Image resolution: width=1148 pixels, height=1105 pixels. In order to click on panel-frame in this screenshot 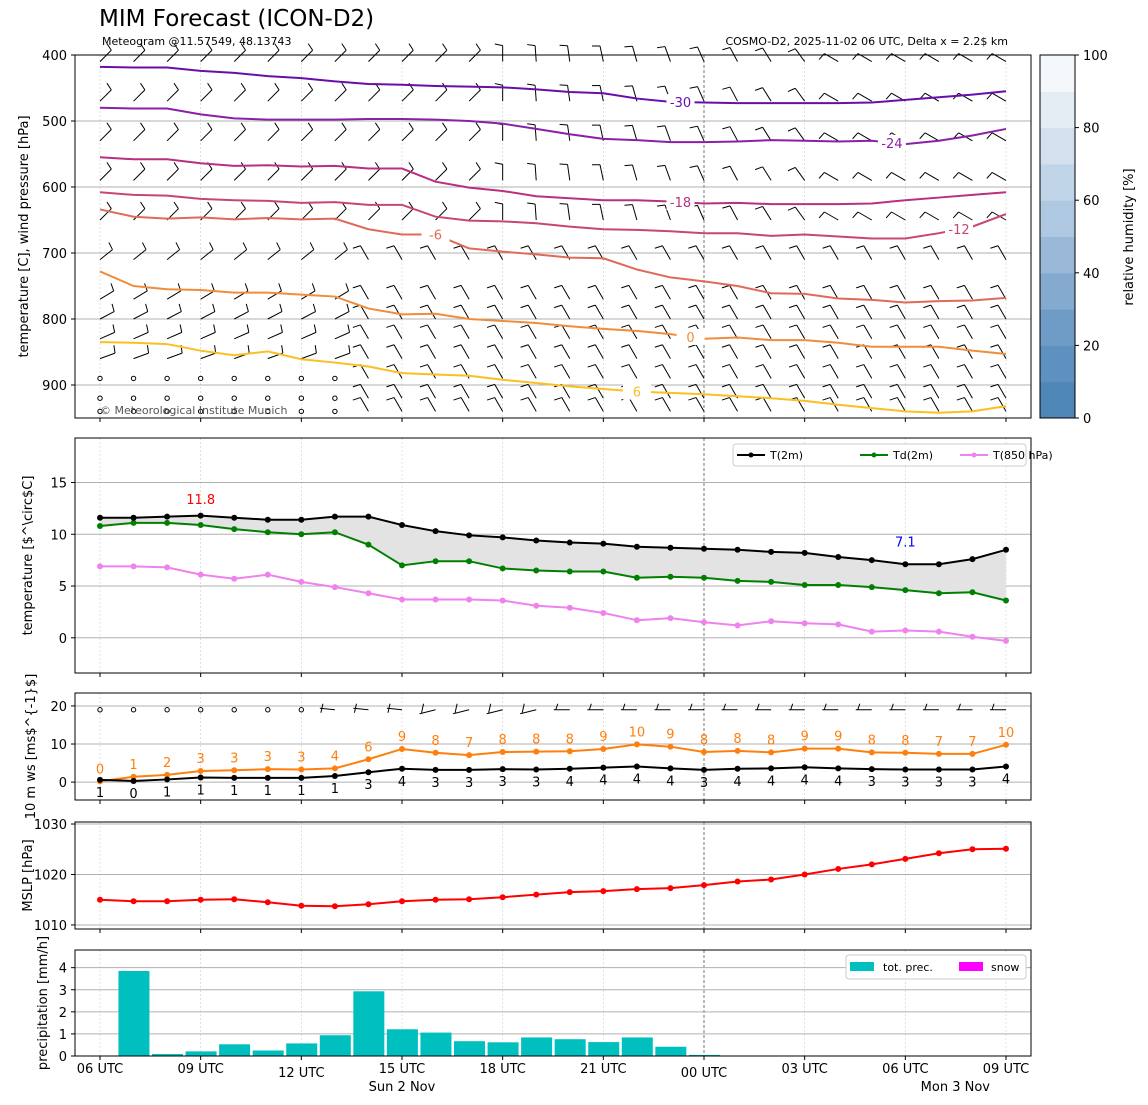, I will do `click(553, 746)`.